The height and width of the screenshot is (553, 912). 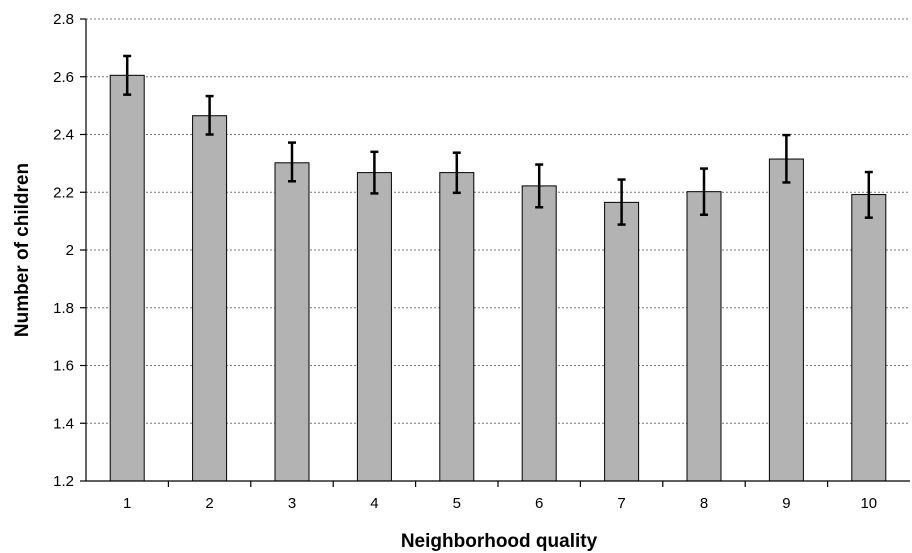 What do you see at coordinates (868, 503) in the screenshot?
I see `x-tick-label: 10` at bounding box center [868, 503].